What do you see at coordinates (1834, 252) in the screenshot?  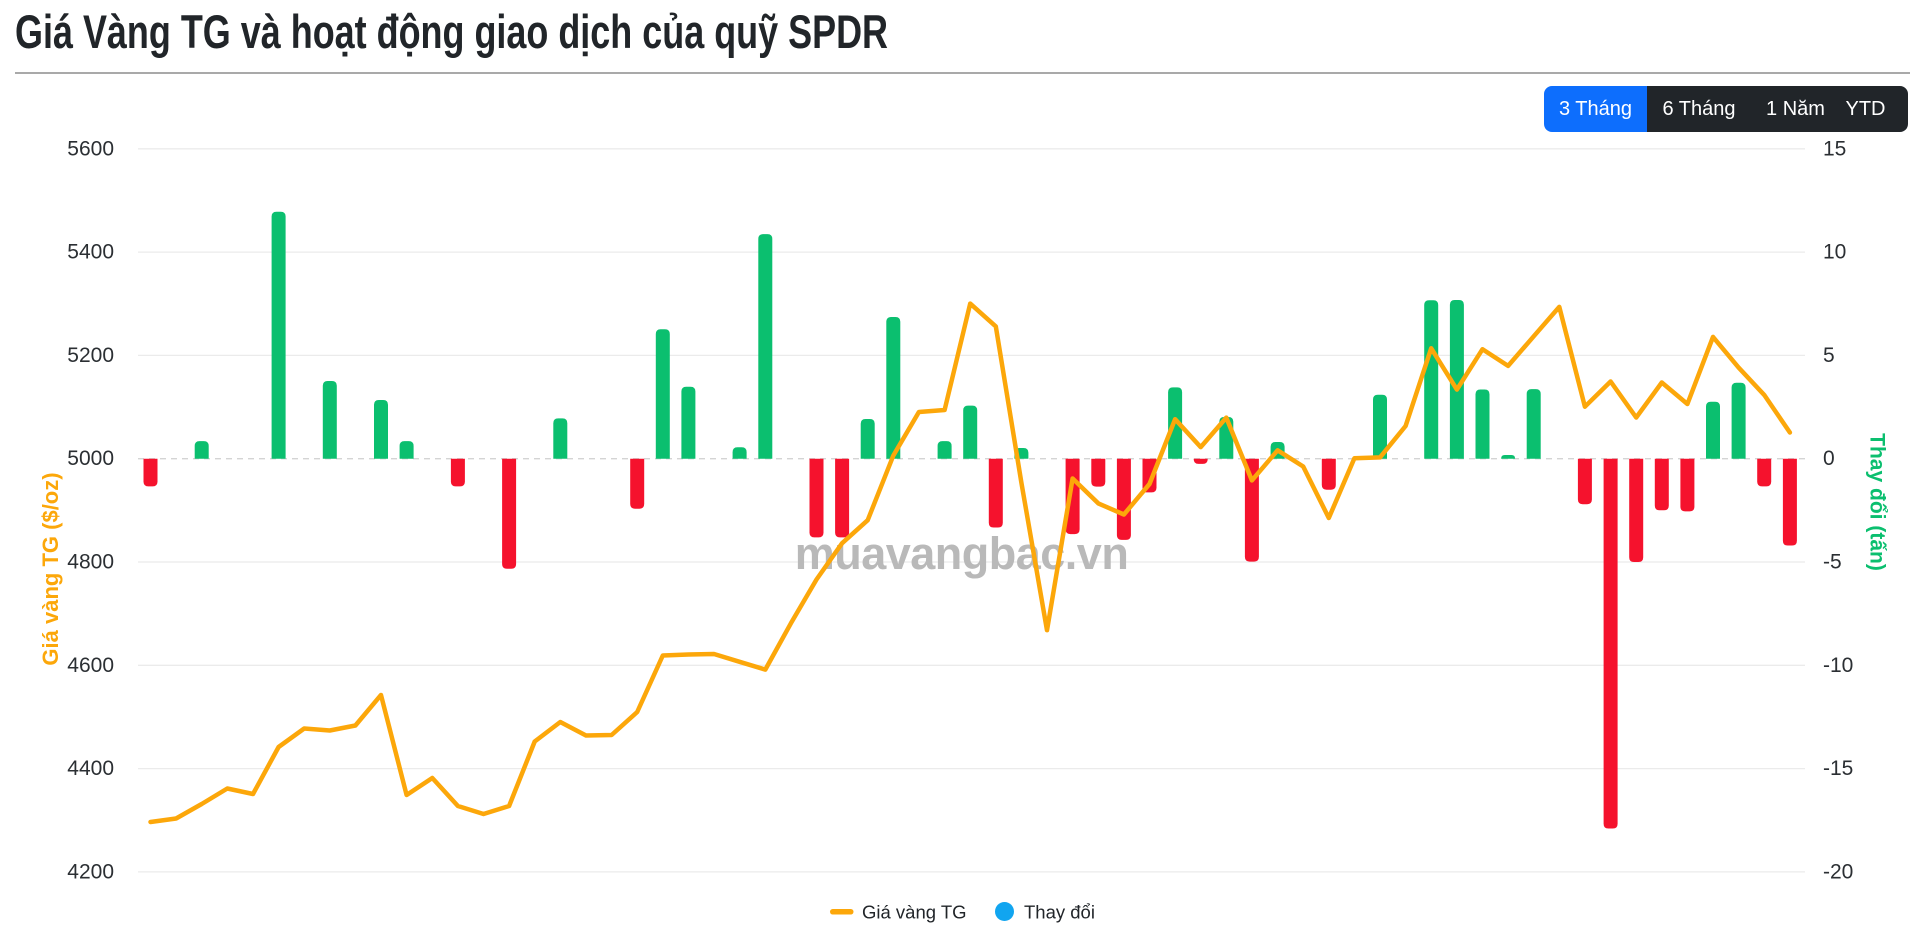 I see `svg-text: 10` at bounding box center [1834, 252].